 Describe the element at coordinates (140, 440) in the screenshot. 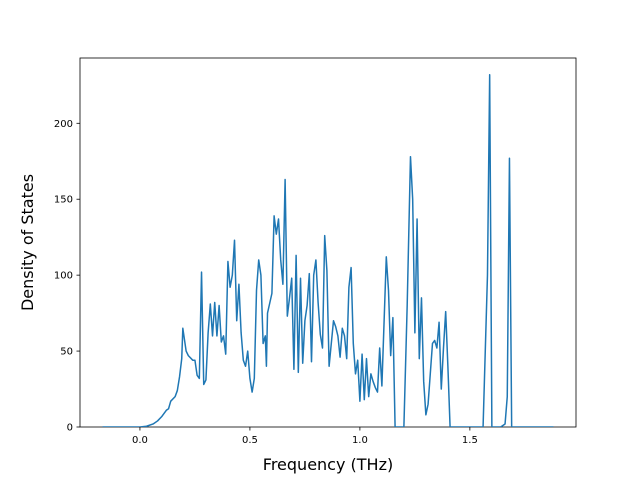

I see `x-tick-label: 0.0` at that location.